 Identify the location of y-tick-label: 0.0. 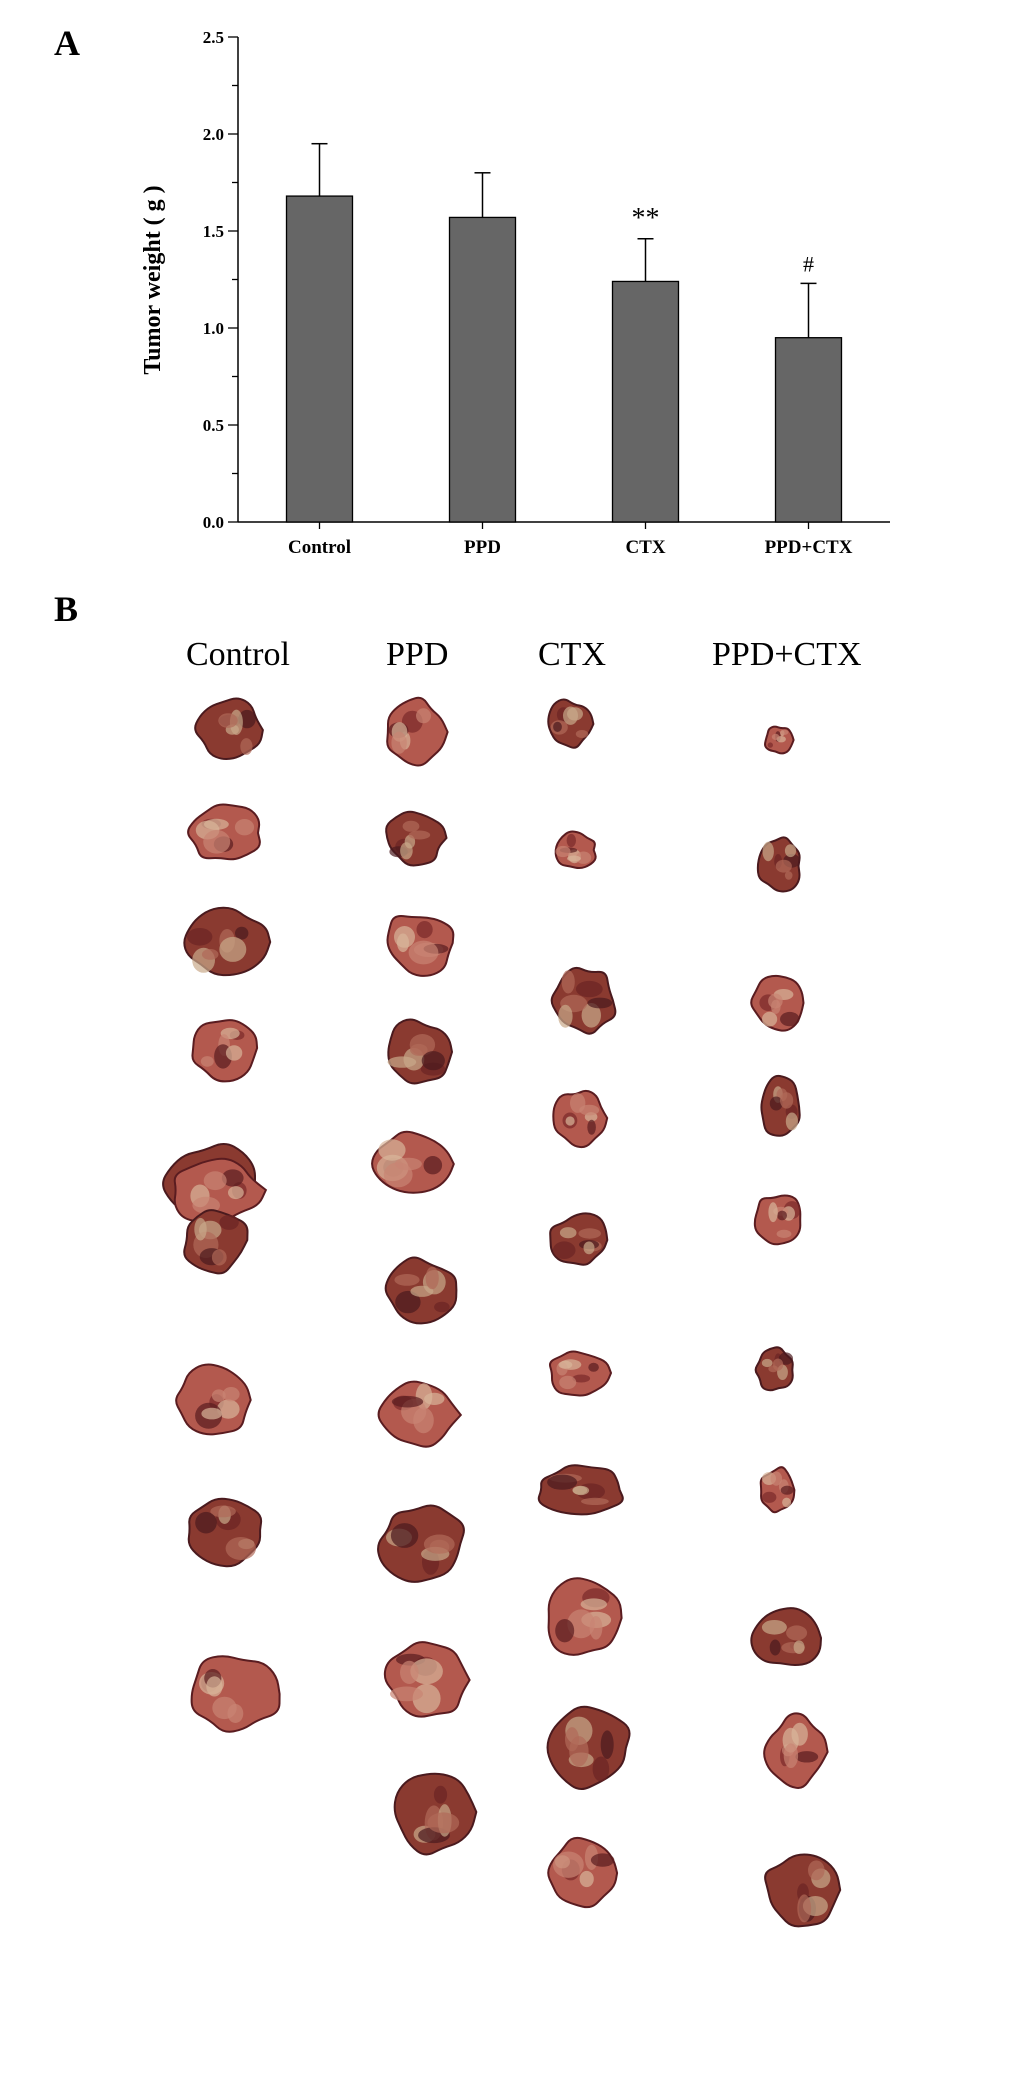
(213, 522).